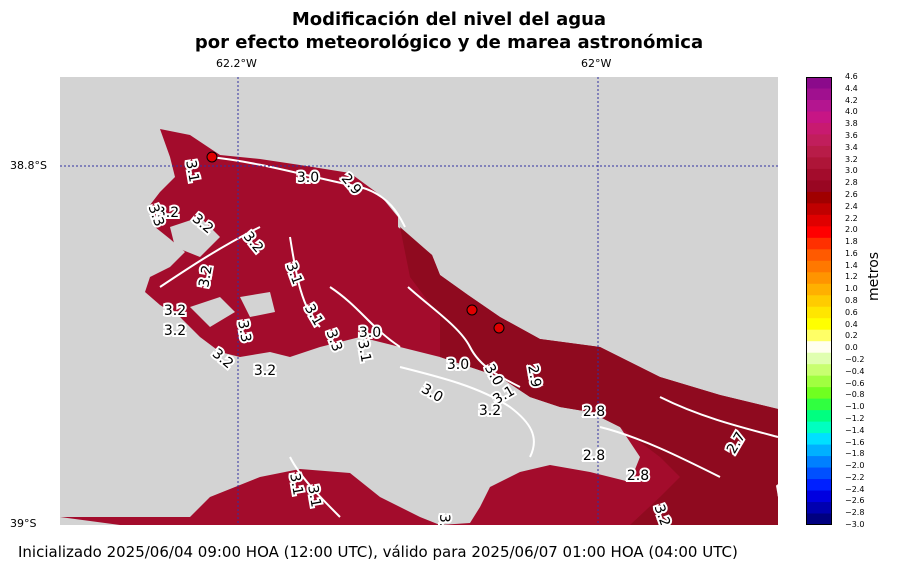 This screenshot has height=570, width=898. What do you see at coordinates (534, 376) in the screenshot?
I see `contour-label: 2.9` at bounding box center [534, 376].